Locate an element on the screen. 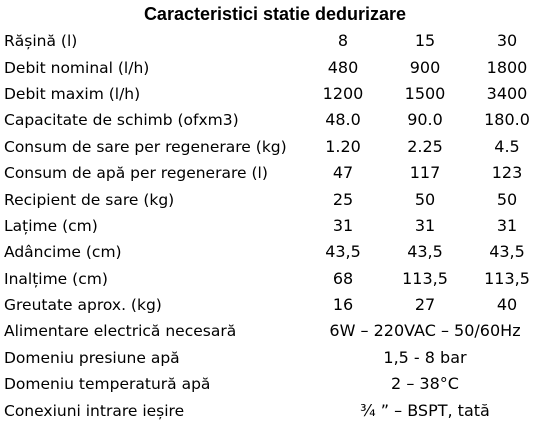  table-row-width: Lațime (cm) 31 31 31 is located at coordinates (276, 226).